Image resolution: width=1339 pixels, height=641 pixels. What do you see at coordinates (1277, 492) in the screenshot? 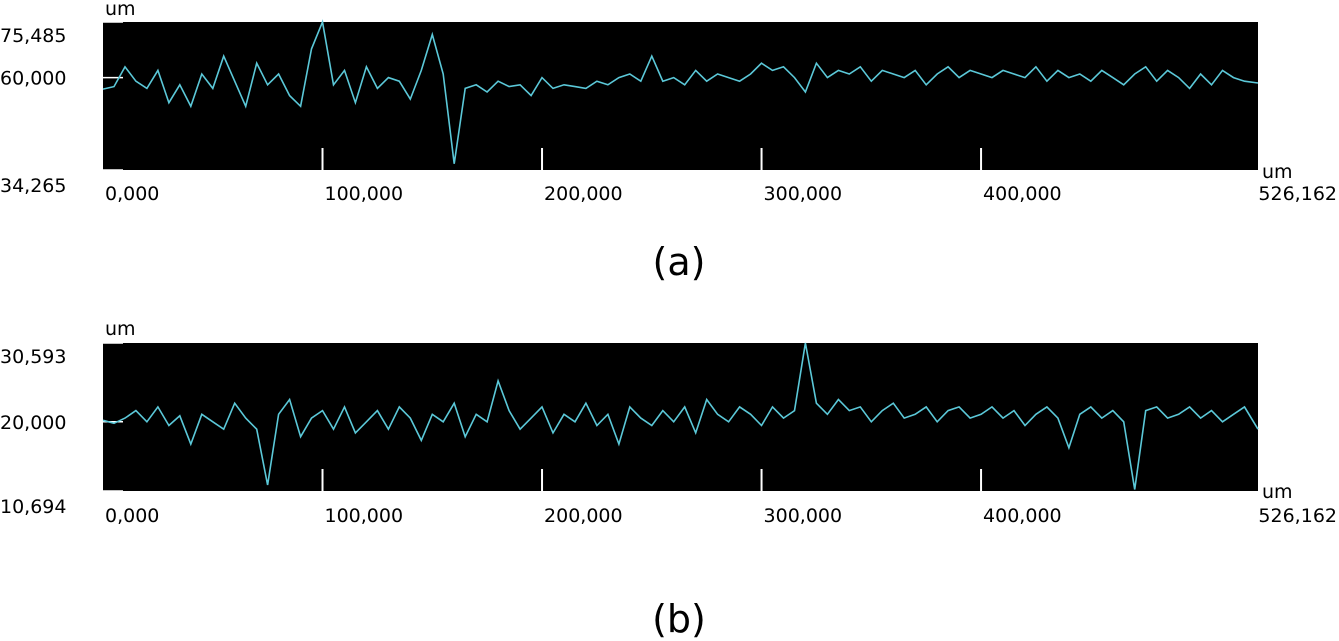
I see `panel-b-x-unit: um` at bounding box center [1277, 492].